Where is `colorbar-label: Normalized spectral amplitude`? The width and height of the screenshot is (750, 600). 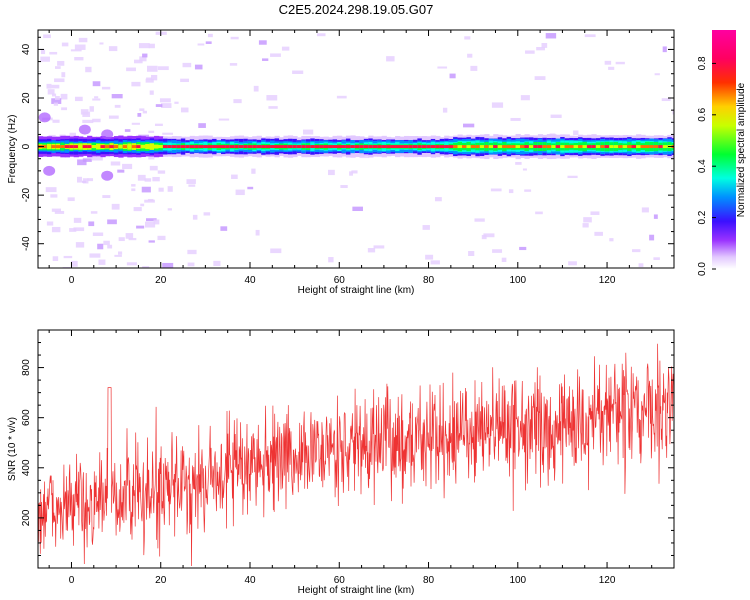 colorbar-label: Normalized spectral amplitude is located at coordinates (741, 149).